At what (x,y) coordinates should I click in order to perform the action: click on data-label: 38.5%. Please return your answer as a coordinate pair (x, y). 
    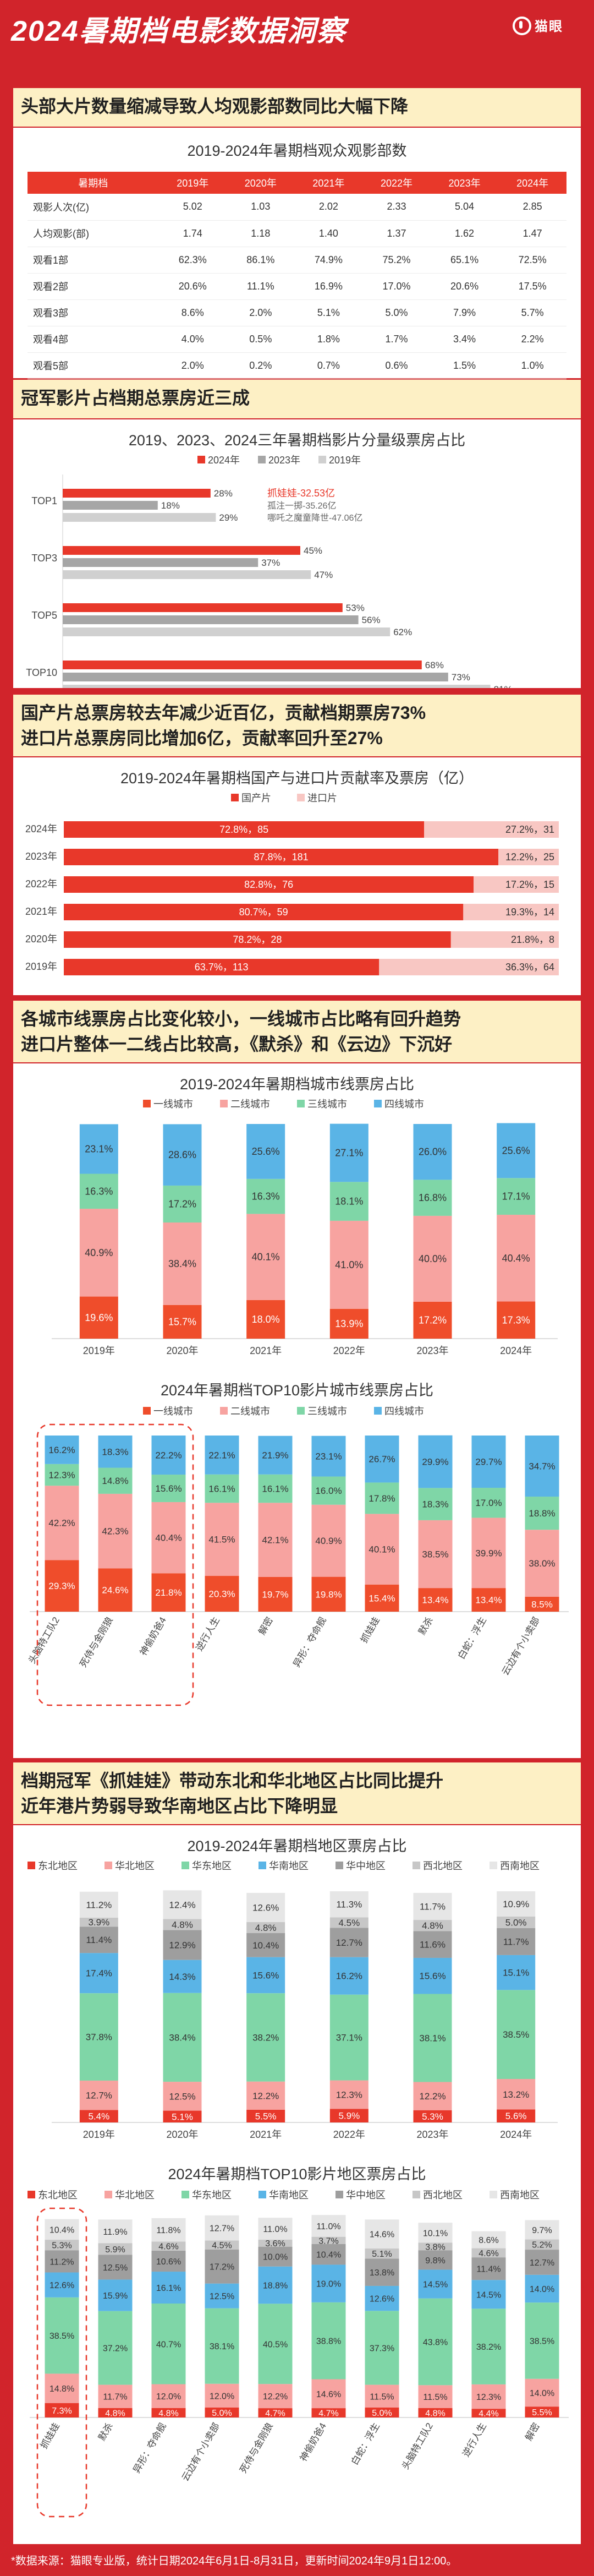
    Looking at the image, I should click on (542, 2342).